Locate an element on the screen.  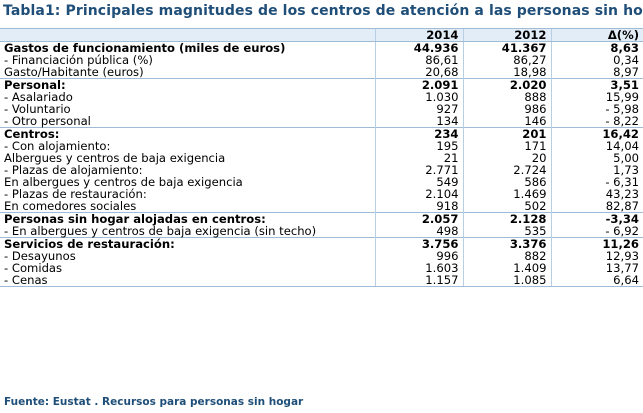
header-2014: 2014 is located at coordinates (418, 35).